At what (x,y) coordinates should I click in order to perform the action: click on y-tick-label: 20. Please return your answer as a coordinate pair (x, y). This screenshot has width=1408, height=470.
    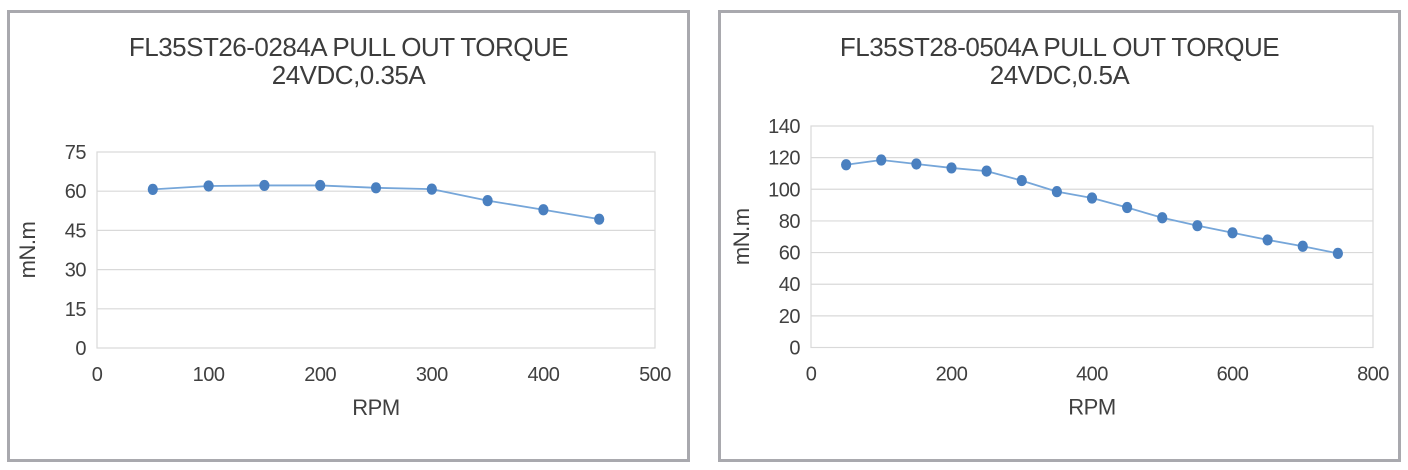
    Looking at the image, I should click on (790, 317).